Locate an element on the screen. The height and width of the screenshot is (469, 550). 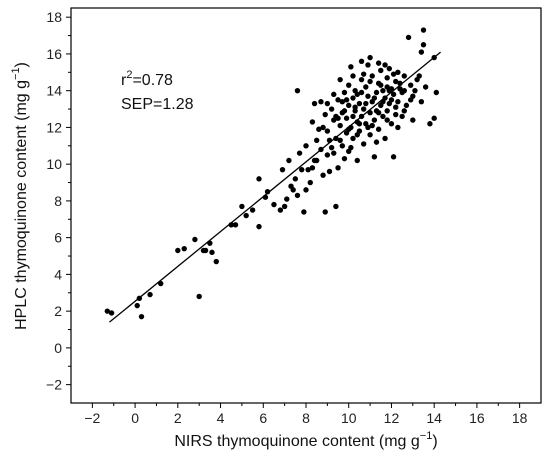
x-axis-ticks: −2 0 2 4 6 8 10 12 14 16 18 is located at coordinates (306, 414).